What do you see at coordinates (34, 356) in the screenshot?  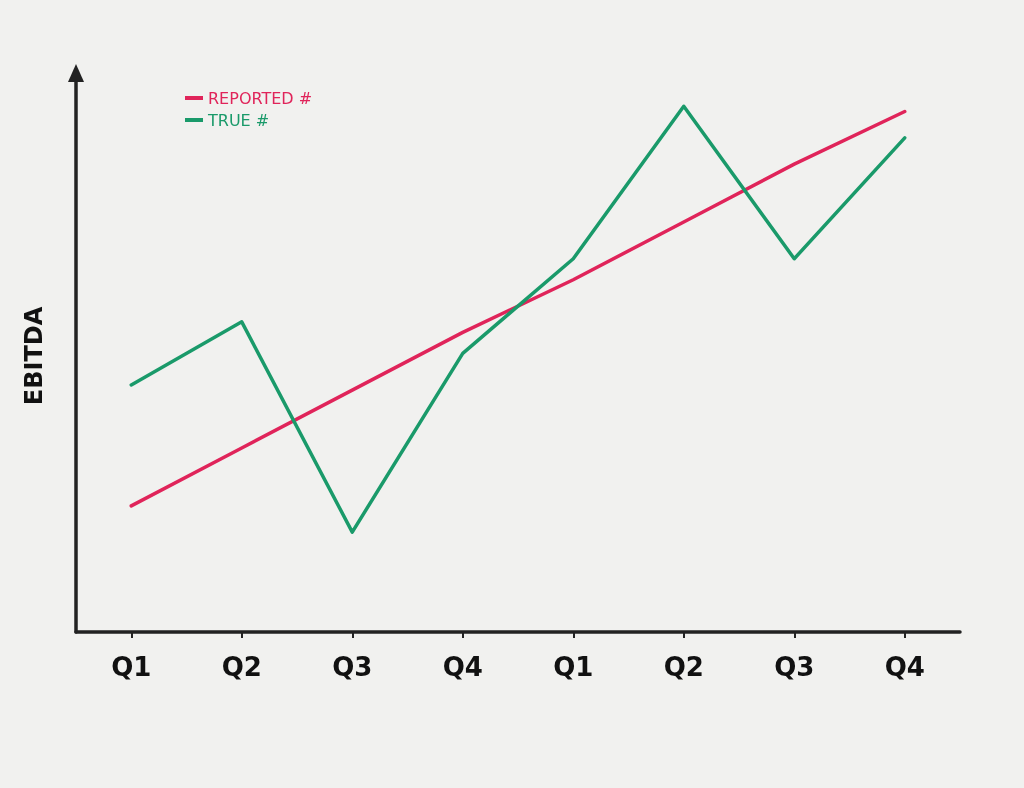 I see `y-axis-title: EBITDA` at bounding box center [34, 356].